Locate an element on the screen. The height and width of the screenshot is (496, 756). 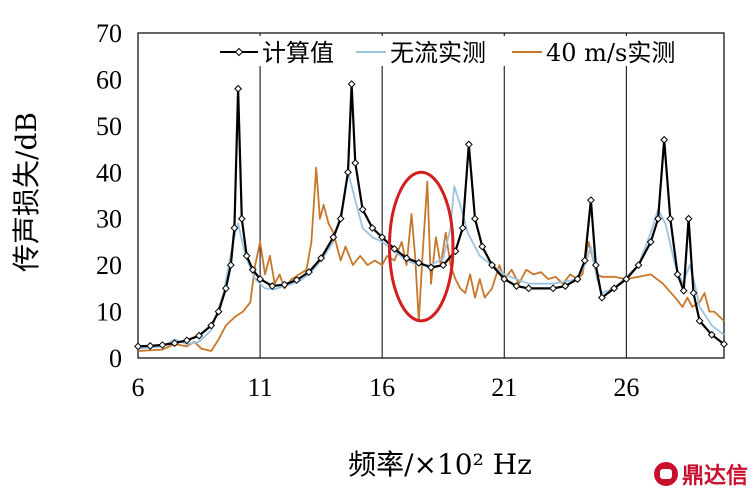
y-tick-label: 30 is located at coordinates (109, 219).